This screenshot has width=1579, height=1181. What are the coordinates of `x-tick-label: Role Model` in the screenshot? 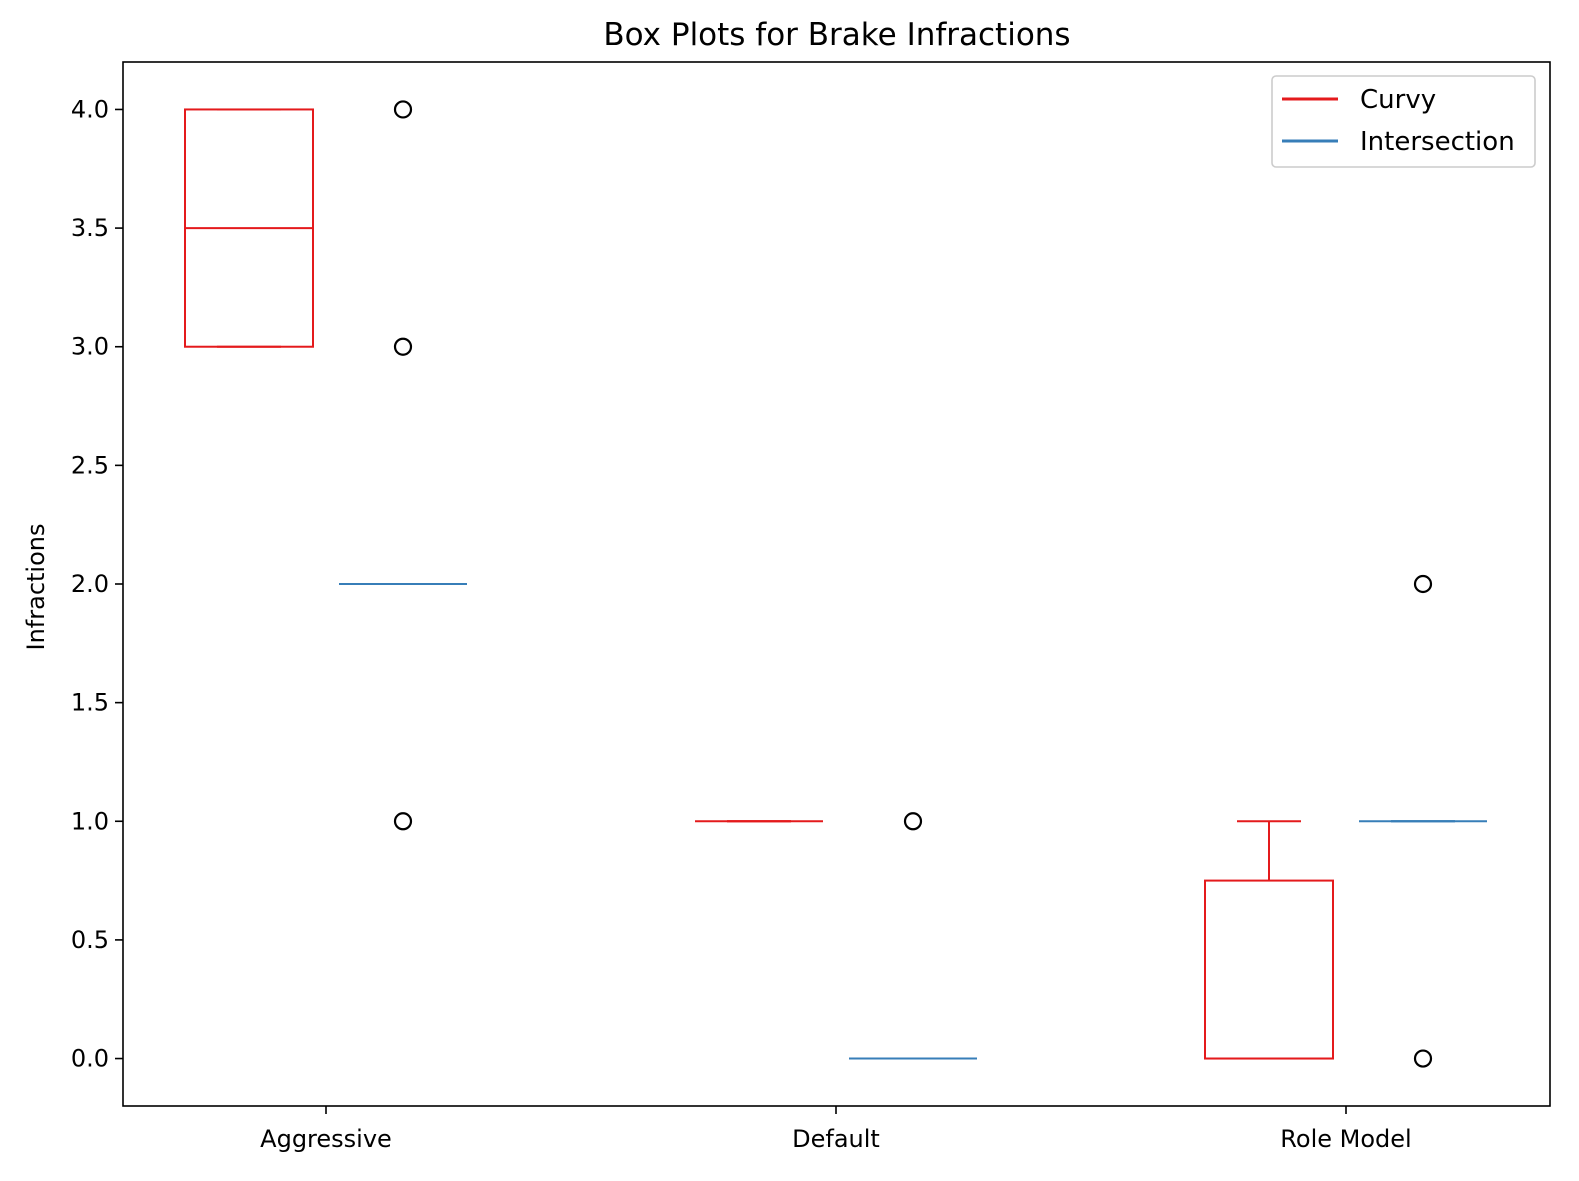 It's located at (1345, 1139).